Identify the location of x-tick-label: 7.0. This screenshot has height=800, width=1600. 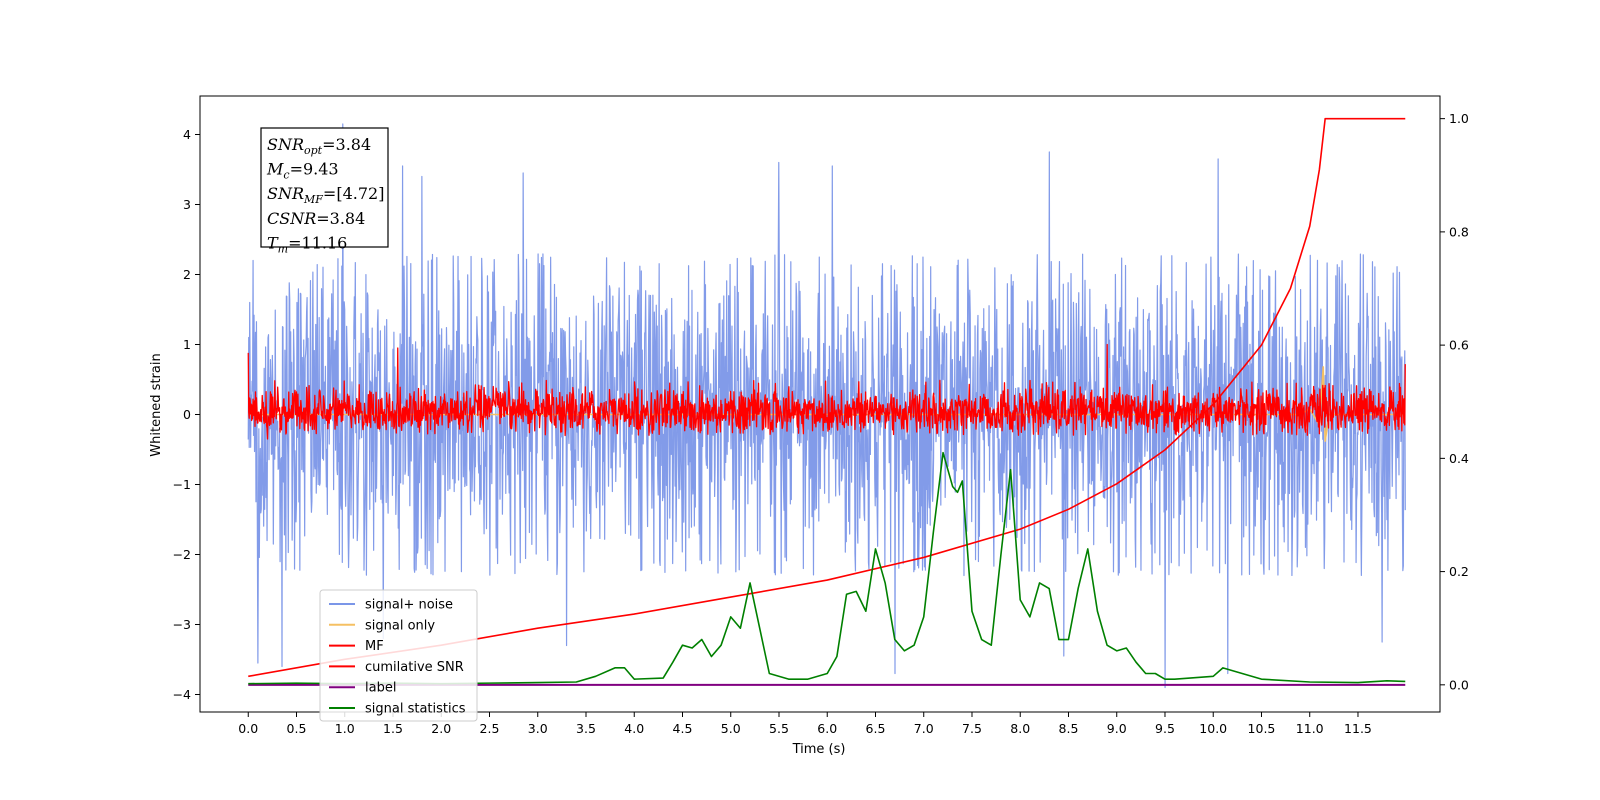
(924, 728).